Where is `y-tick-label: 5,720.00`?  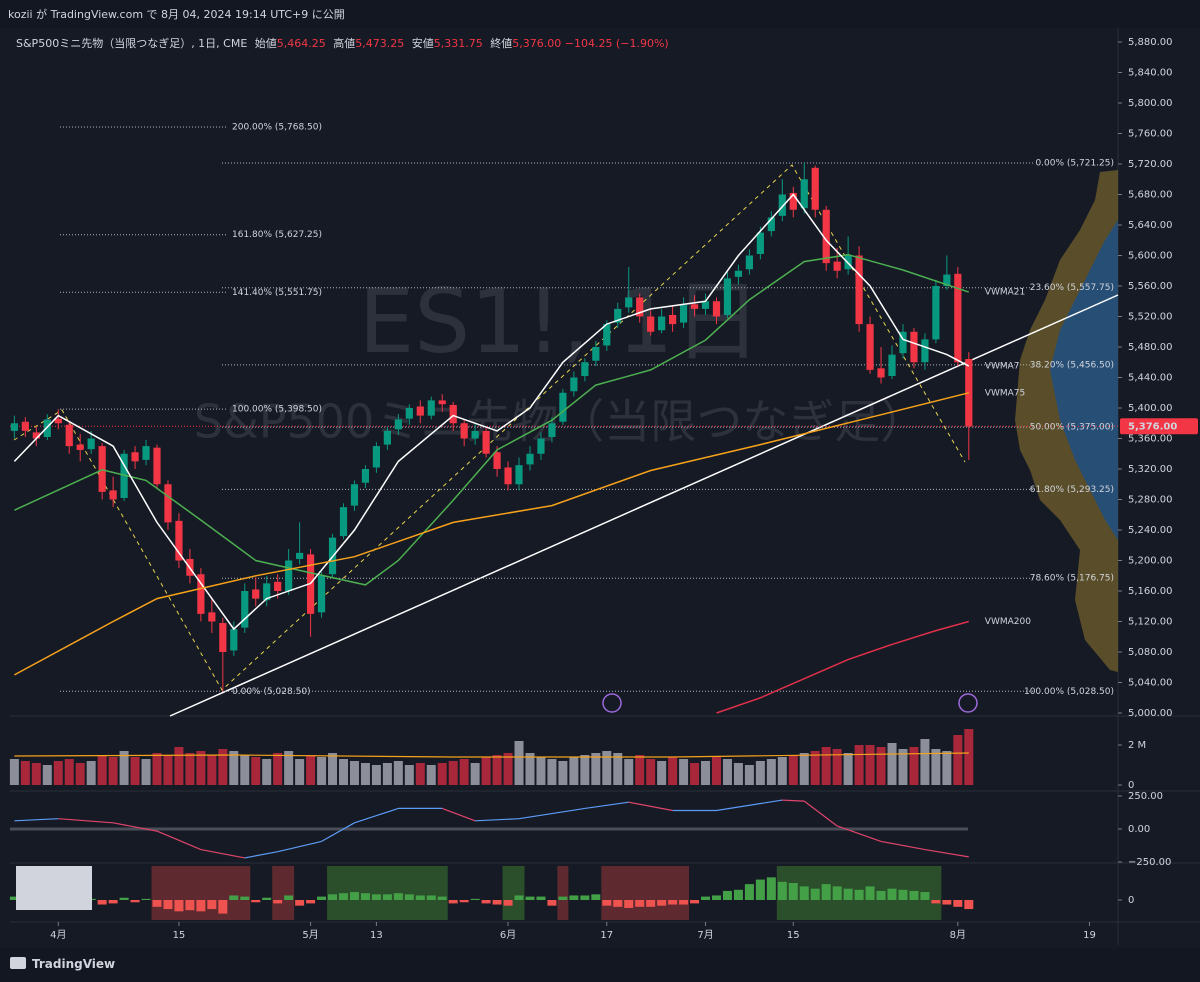 y-tick-label: 5,720.00 is located at coordinates (1150, 164).